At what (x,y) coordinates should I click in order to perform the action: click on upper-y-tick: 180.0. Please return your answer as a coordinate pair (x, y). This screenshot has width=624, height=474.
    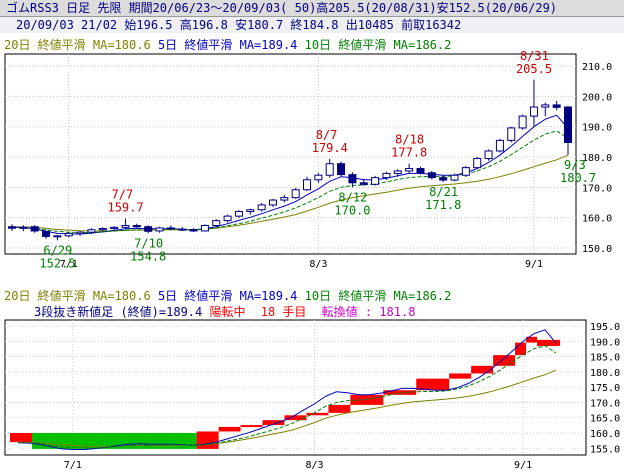
    Looking at the image, I should click on (597, 158).